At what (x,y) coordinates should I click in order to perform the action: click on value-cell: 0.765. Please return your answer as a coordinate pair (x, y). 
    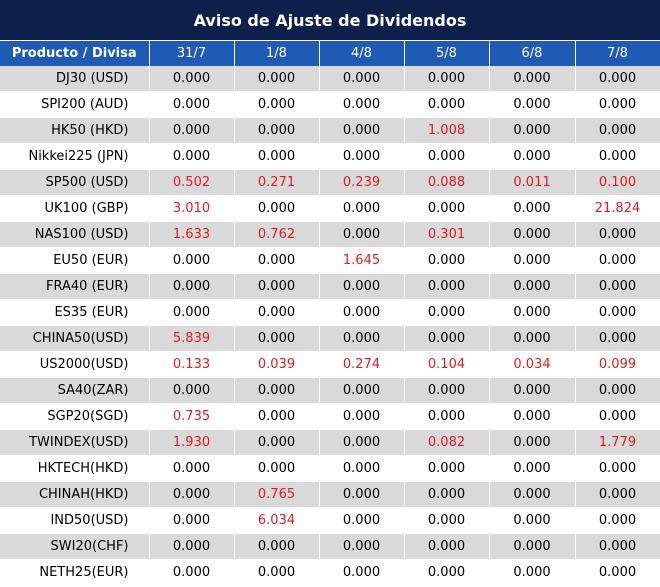
    Looking at the image, I should click on (277, 494).